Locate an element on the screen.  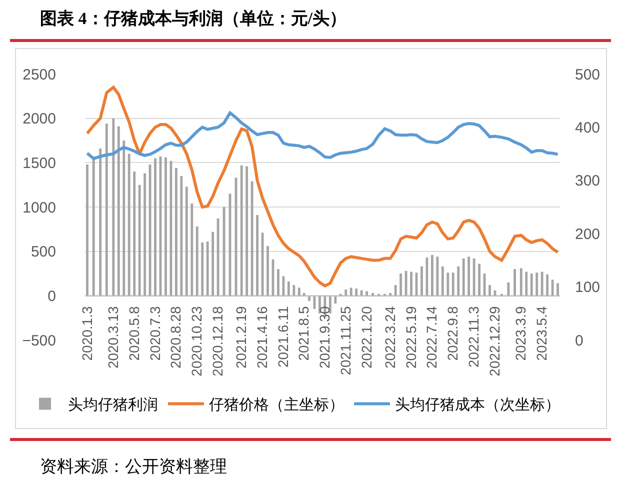
x-tick-label: 2022.9.8 is located at coordinates (452, 333).